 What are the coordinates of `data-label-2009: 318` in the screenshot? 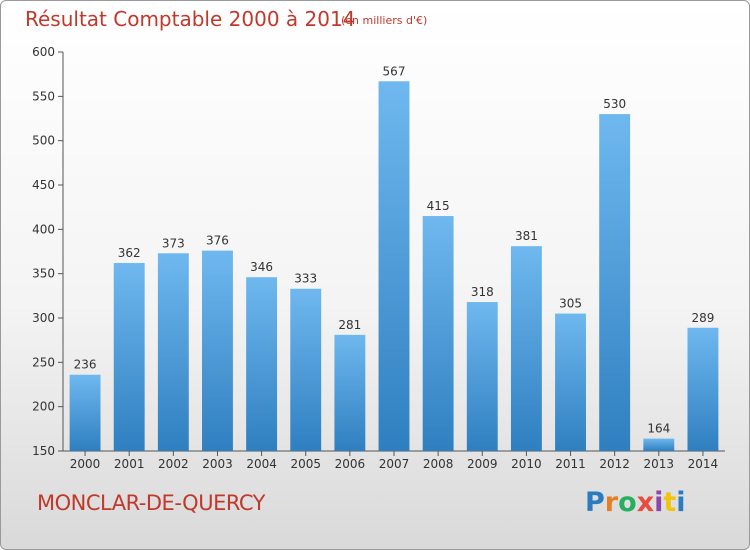 It's located at (482, 292).